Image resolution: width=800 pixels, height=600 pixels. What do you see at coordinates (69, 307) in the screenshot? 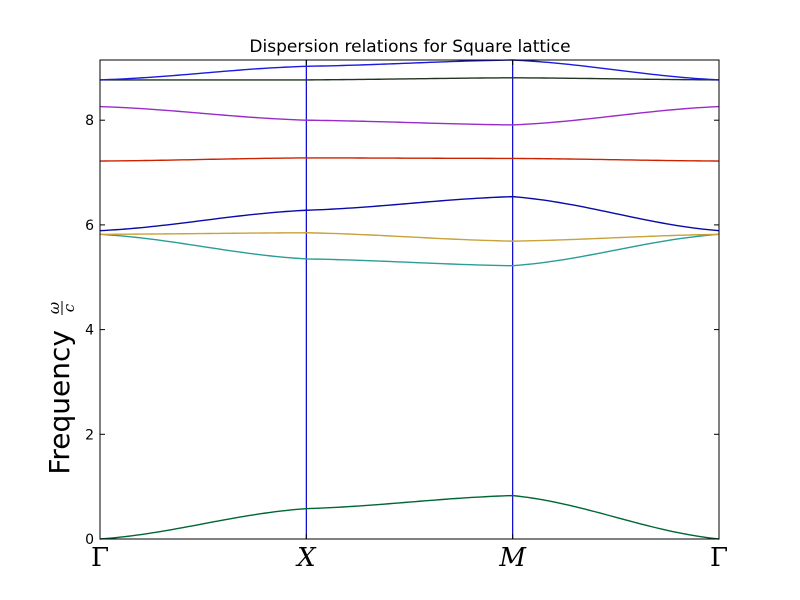
I see `y-axis-label-denominator: c` at bounding box center [69, 307].